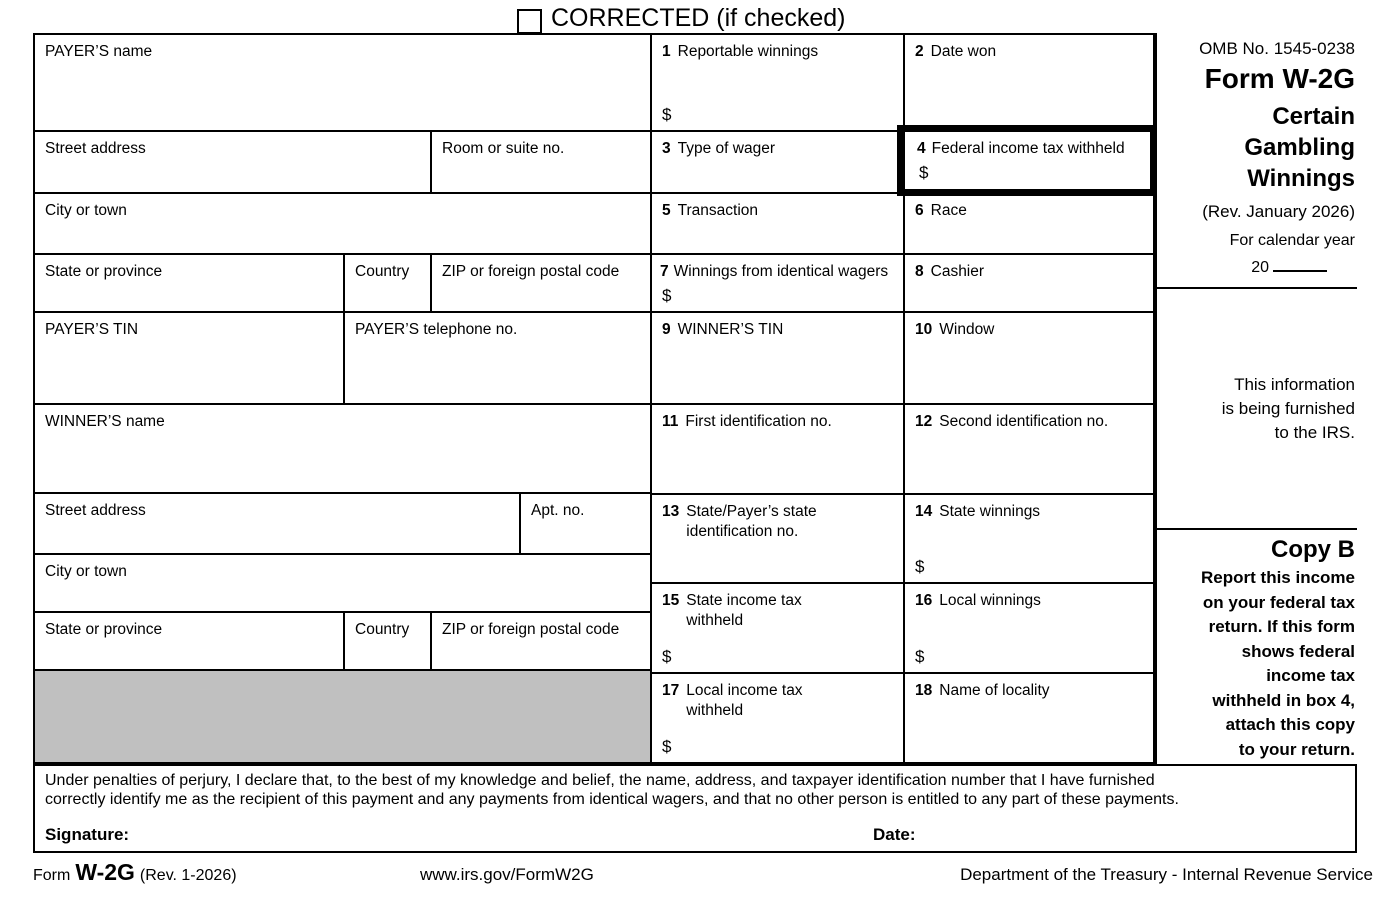 Image resolution: width=1375 pixels, height=901 pixels. Describe the element at coordinates (558, 510) in the screenshot. I see `winner-apt-label: Apt. no.` at that location.